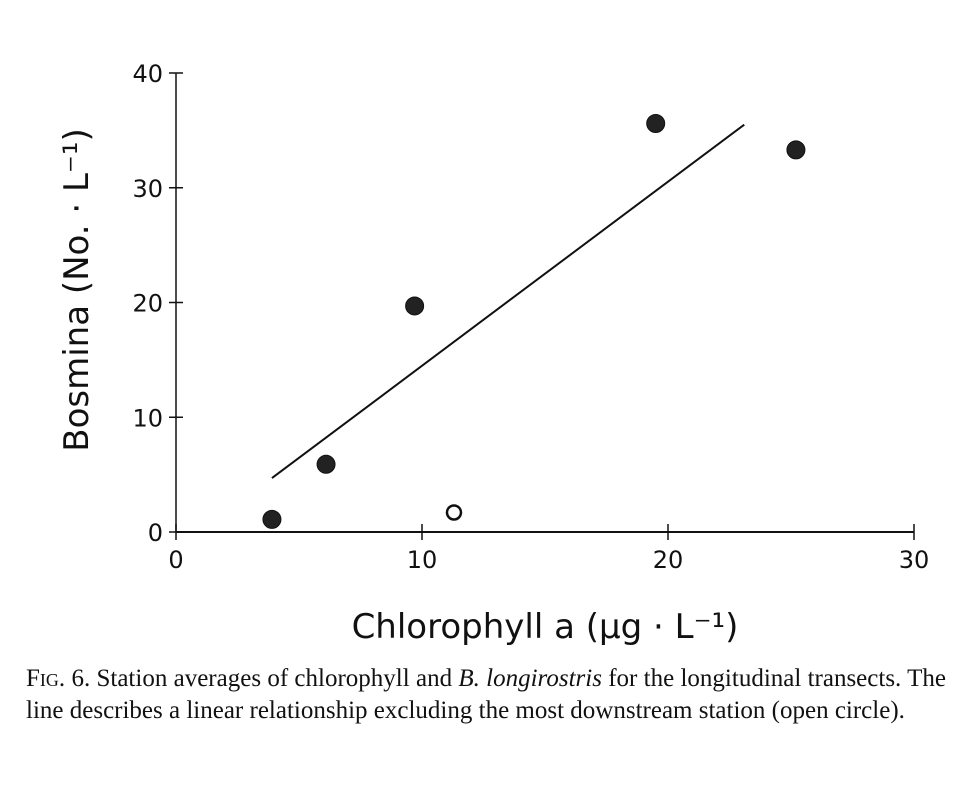  I want to click on y-tick-label: 10, so click(147, 418).